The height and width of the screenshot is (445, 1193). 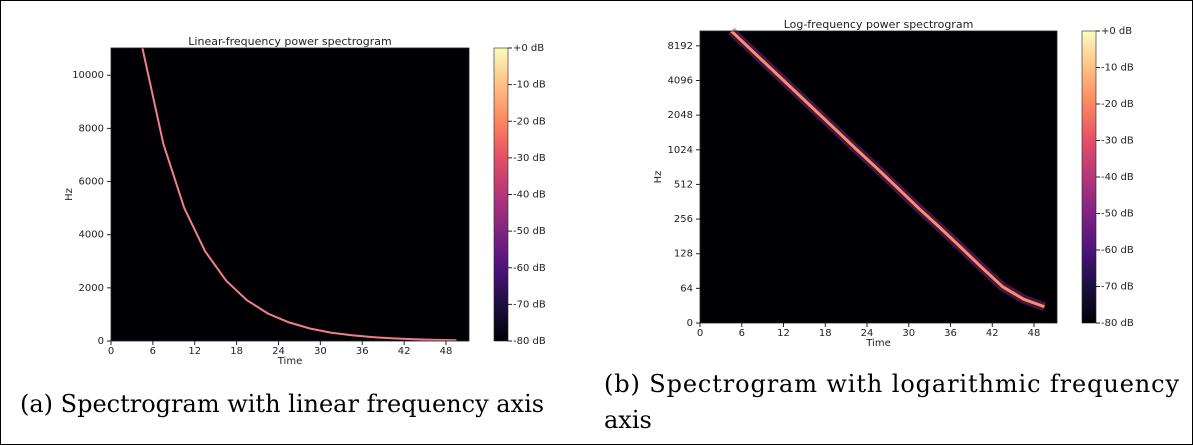 What do you see at coordinates (88, 75) in the screenshot?
I see `y-tick-label: 10000` at bounding box center [88, 75].